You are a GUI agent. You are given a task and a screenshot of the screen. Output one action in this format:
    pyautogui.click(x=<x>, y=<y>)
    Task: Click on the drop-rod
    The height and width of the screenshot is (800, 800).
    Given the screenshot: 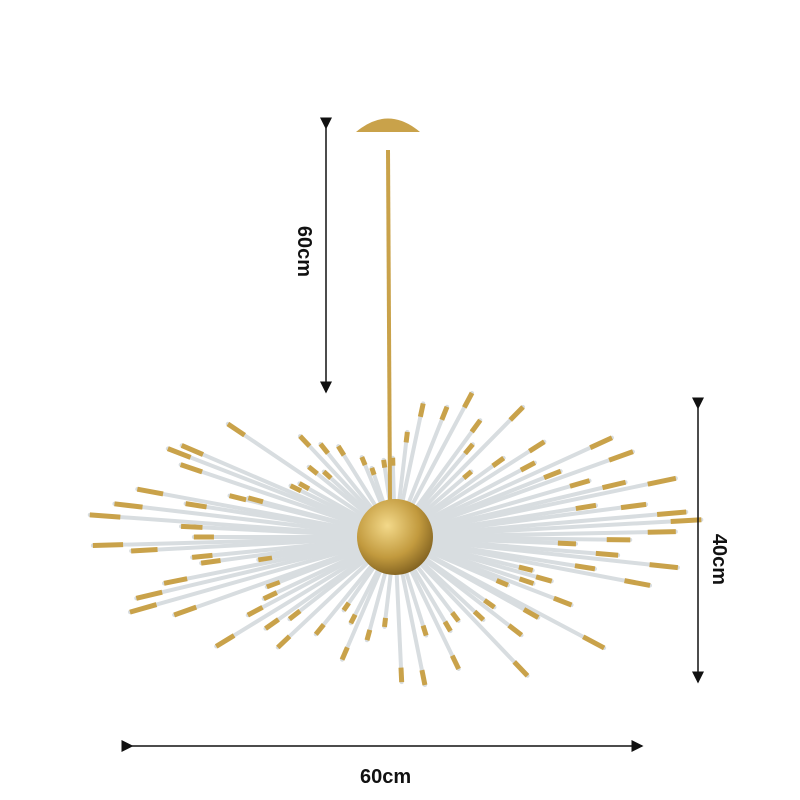 What is the action you would take?
    pyautogui.click(x=389, y=325)
    